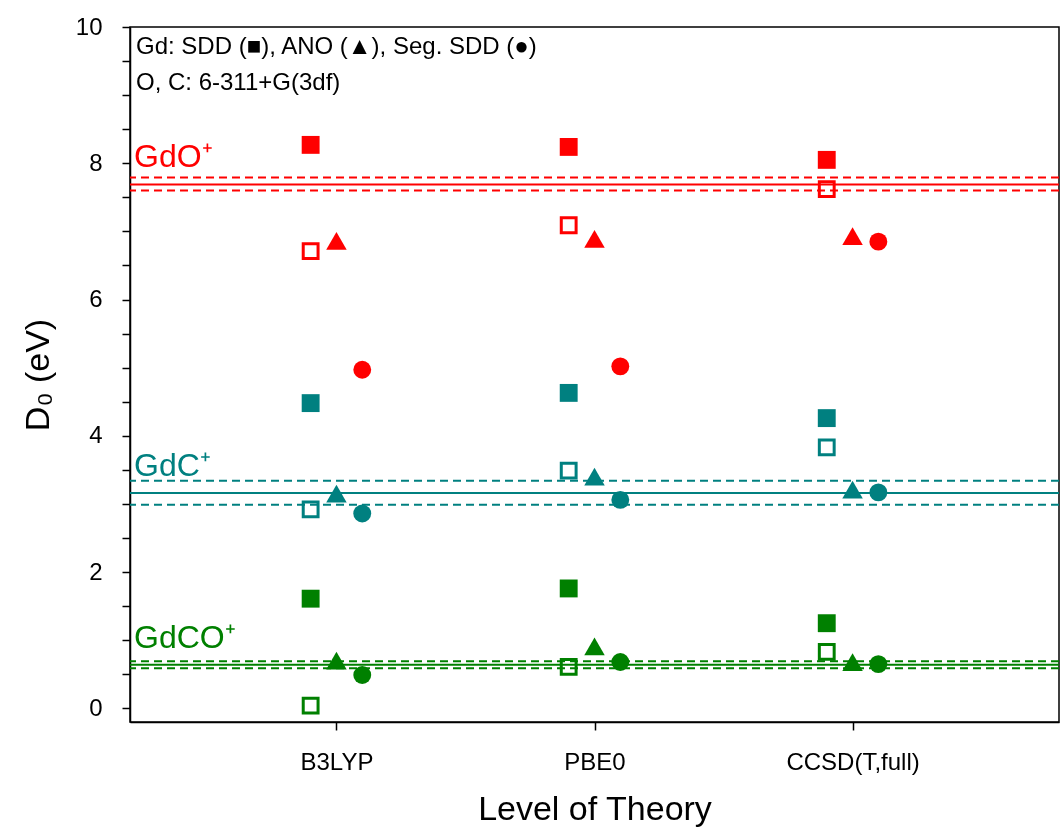 This screenshot has width=1060, height=837. Describe the element at coordinates (96, 571) in the screenshot. I see `y-tick-label: 2` at that location.